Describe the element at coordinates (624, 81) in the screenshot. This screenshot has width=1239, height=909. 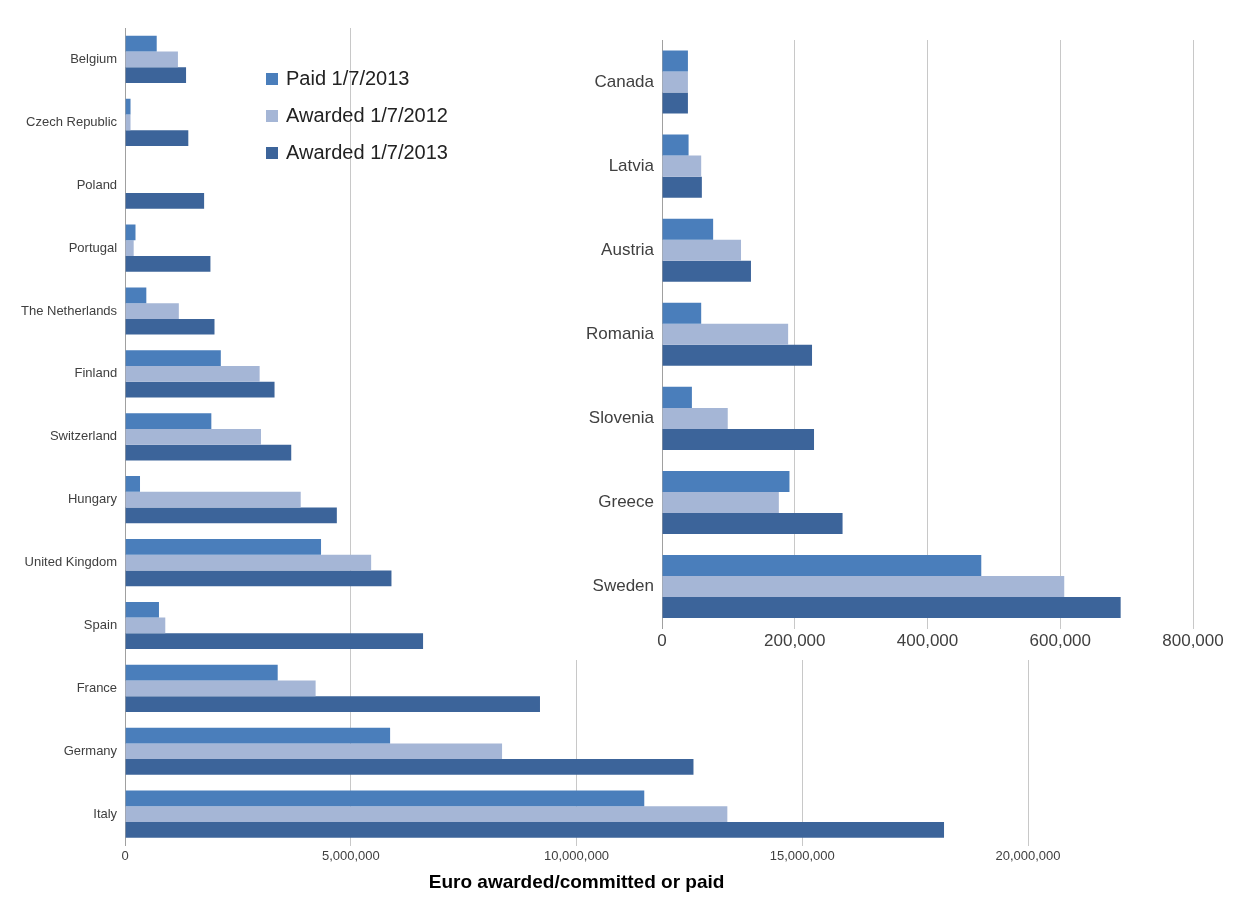
I see `y-tick-label: Canada` at that location.